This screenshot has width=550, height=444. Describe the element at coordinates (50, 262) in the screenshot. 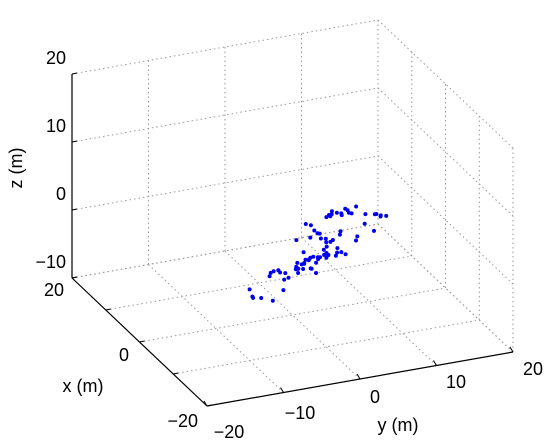

I see `z-tick-label: −10` at that location.